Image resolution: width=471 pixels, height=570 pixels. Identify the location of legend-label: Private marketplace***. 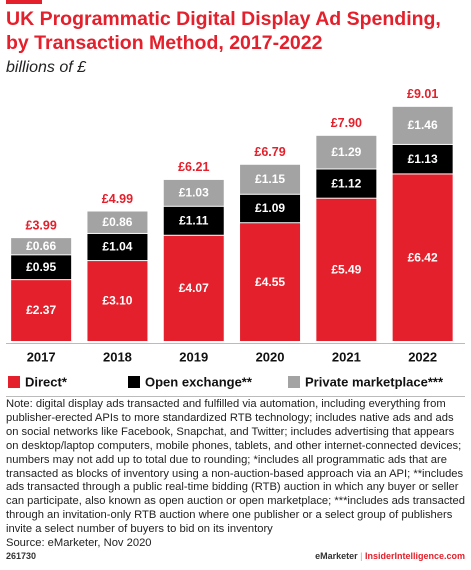
(374, 381).